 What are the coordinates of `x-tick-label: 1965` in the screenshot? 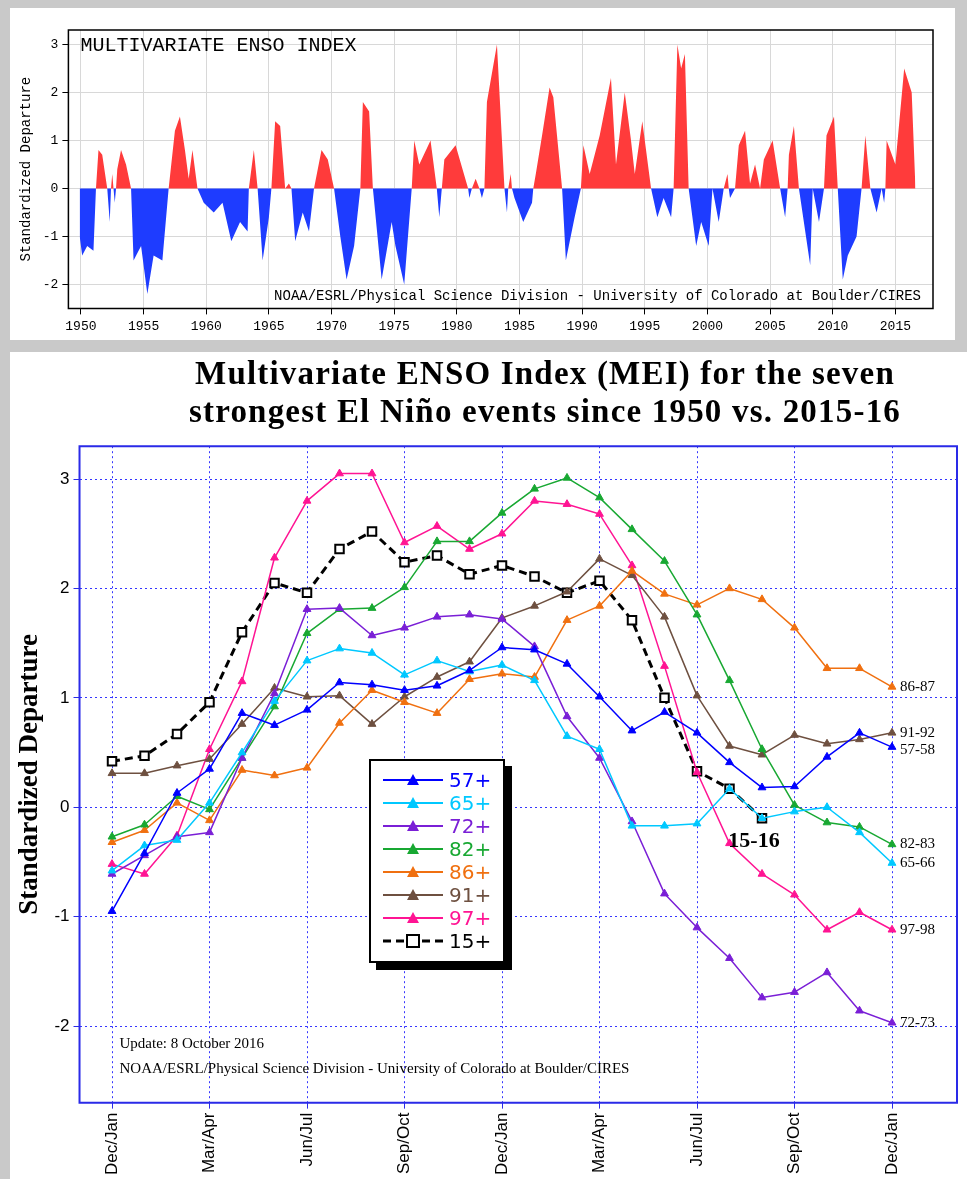 It's located at (269, 326).